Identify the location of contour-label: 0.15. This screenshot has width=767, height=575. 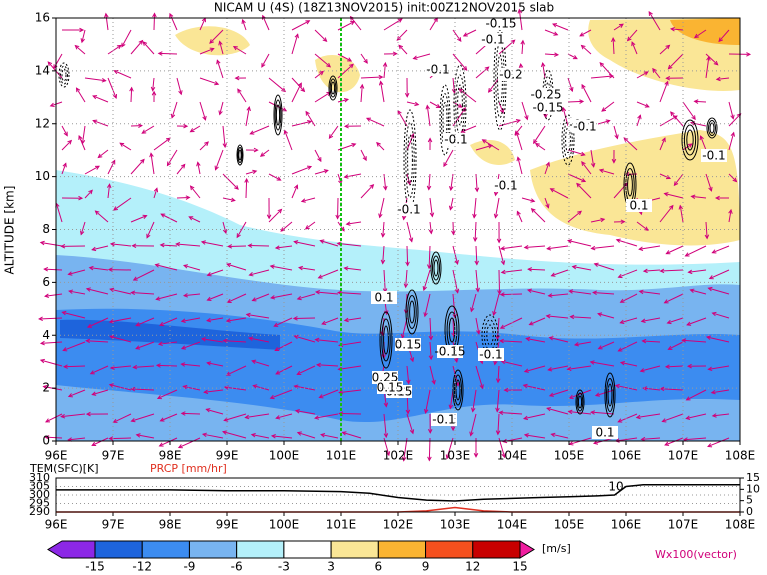
(390, 388).